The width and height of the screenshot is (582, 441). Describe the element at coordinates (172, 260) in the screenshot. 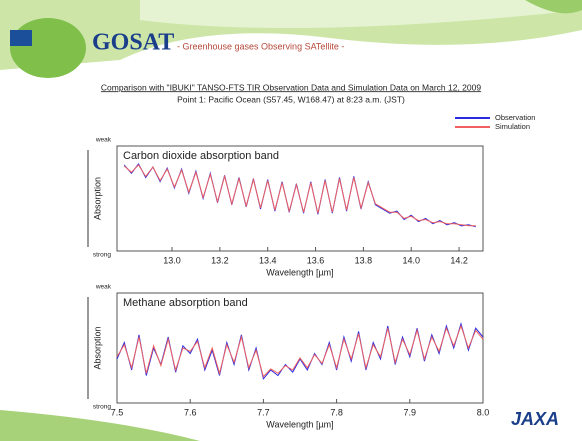

I see `x-tick-label: 13.0` at that location.